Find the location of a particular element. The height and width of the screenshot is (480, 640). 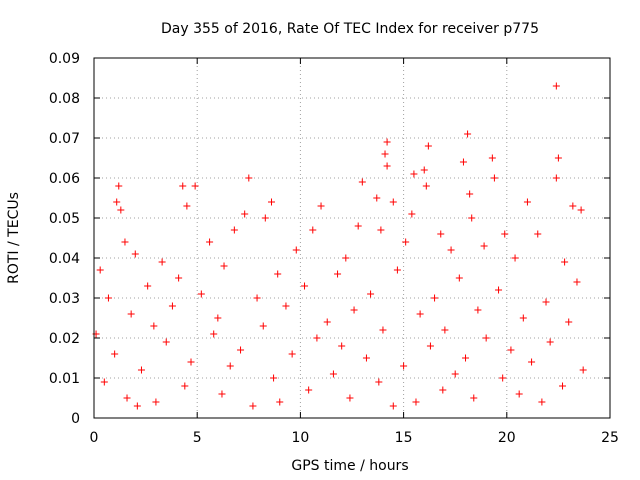

x-tick-label: 15 is located at coordinates (404, 438).